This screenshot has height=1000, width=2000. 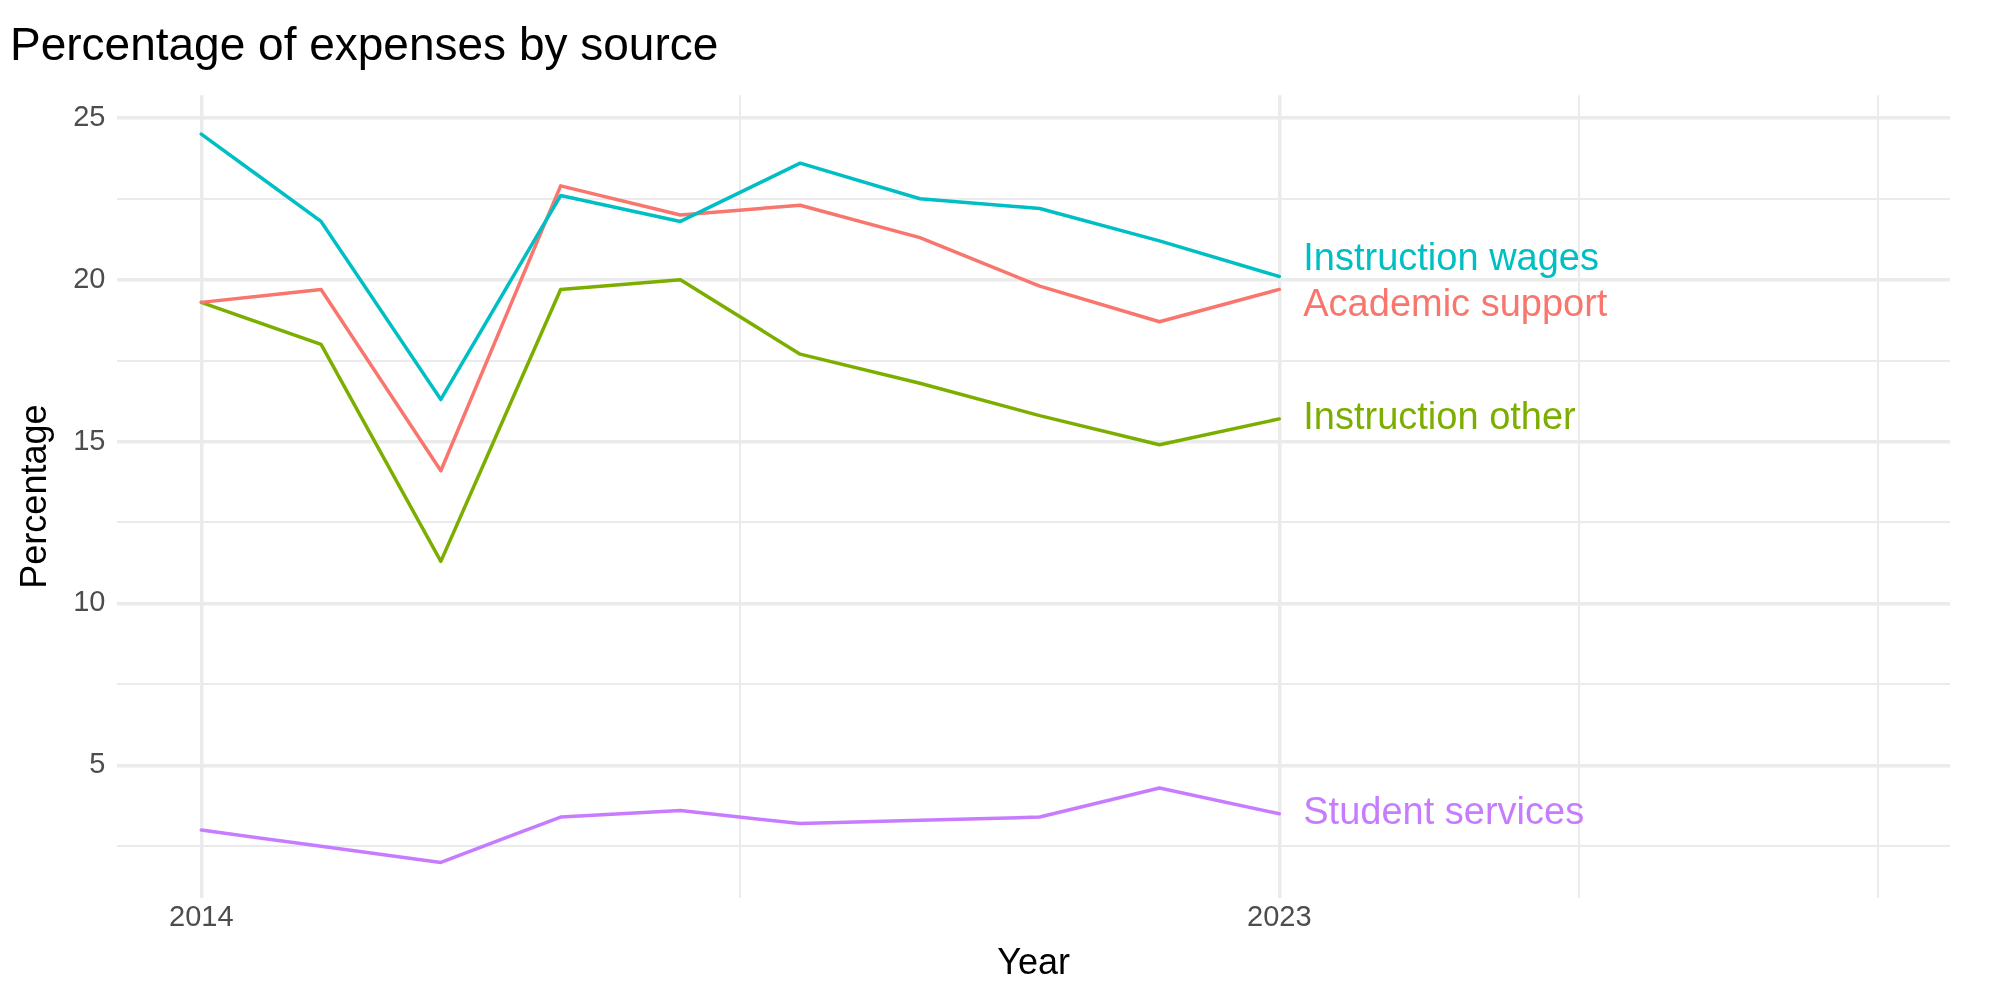 What do you see at coordinates (1451, 257) in the screenshot?
I see `series-label: Instruction wages` at bounding box center [1451, 257].